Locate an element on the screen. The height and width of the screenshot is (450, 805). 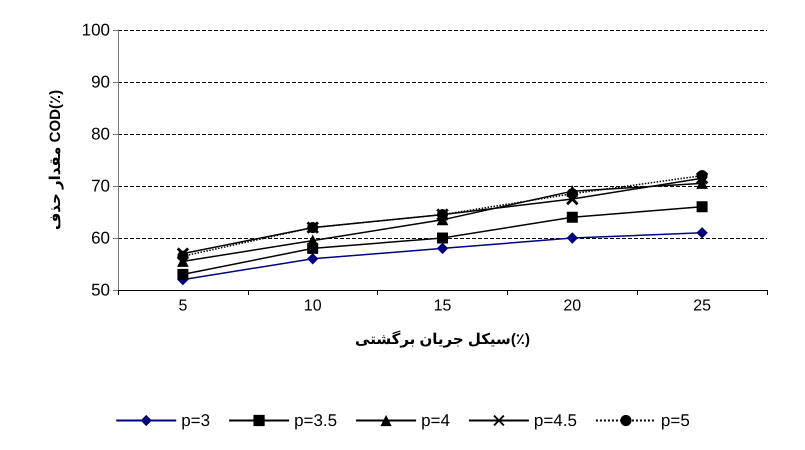
y-tick-label: 70 is located at coordinates (100, 186).